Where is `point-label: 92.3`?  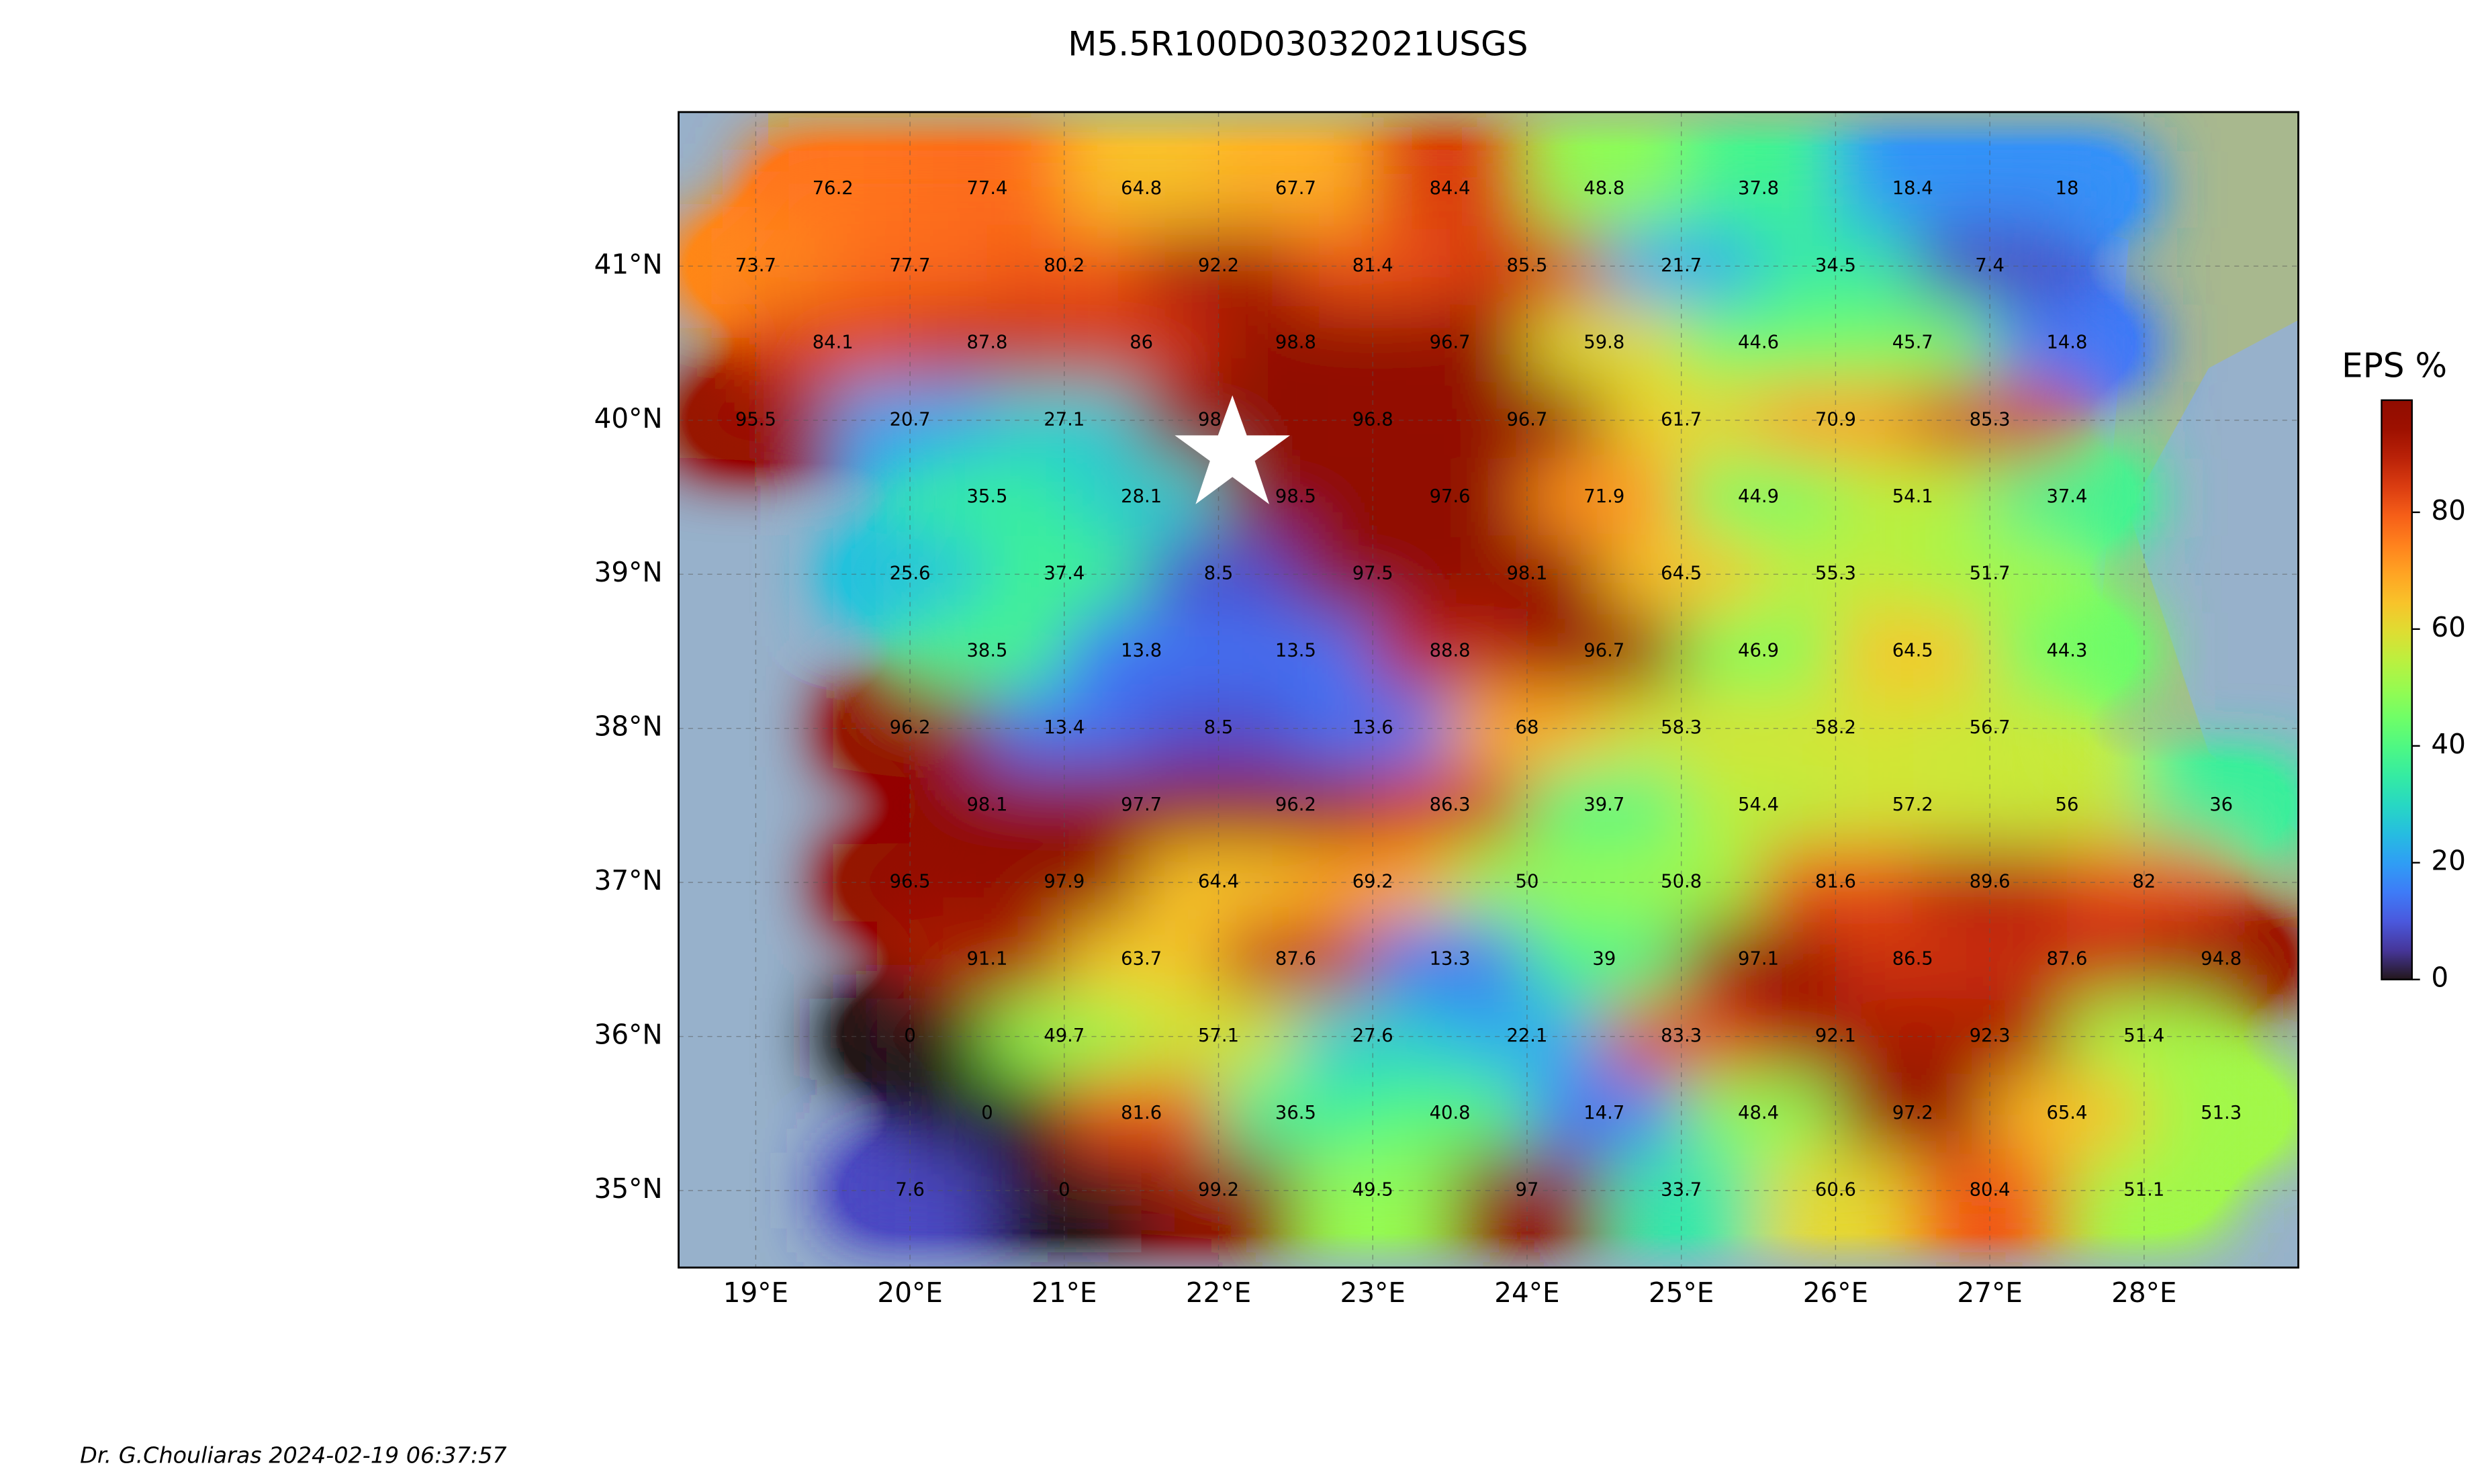 point-label: 92.3 is located at coordinates (1990, 1035).